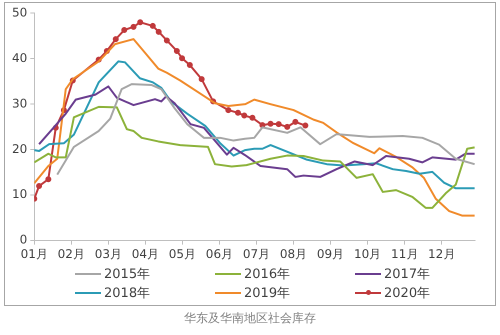  Describe the element at coordinates (71, 253) in the screenshot. I see `x-tick-label: 02月` at that location.